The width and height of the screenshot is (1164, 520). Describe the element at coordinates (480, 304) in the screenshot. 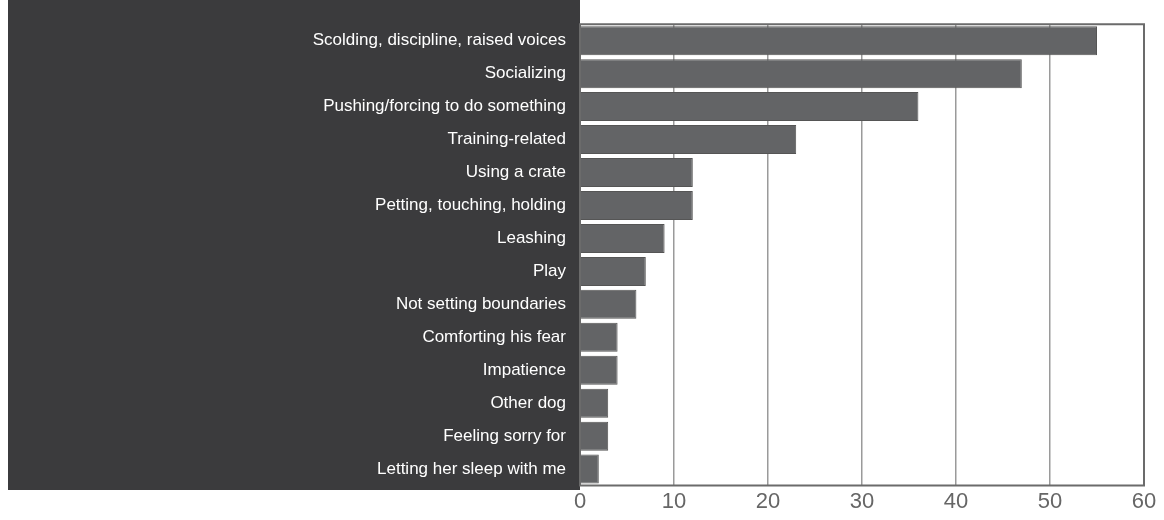

I see `y-tick-label: Not setting boundaries` at that location.